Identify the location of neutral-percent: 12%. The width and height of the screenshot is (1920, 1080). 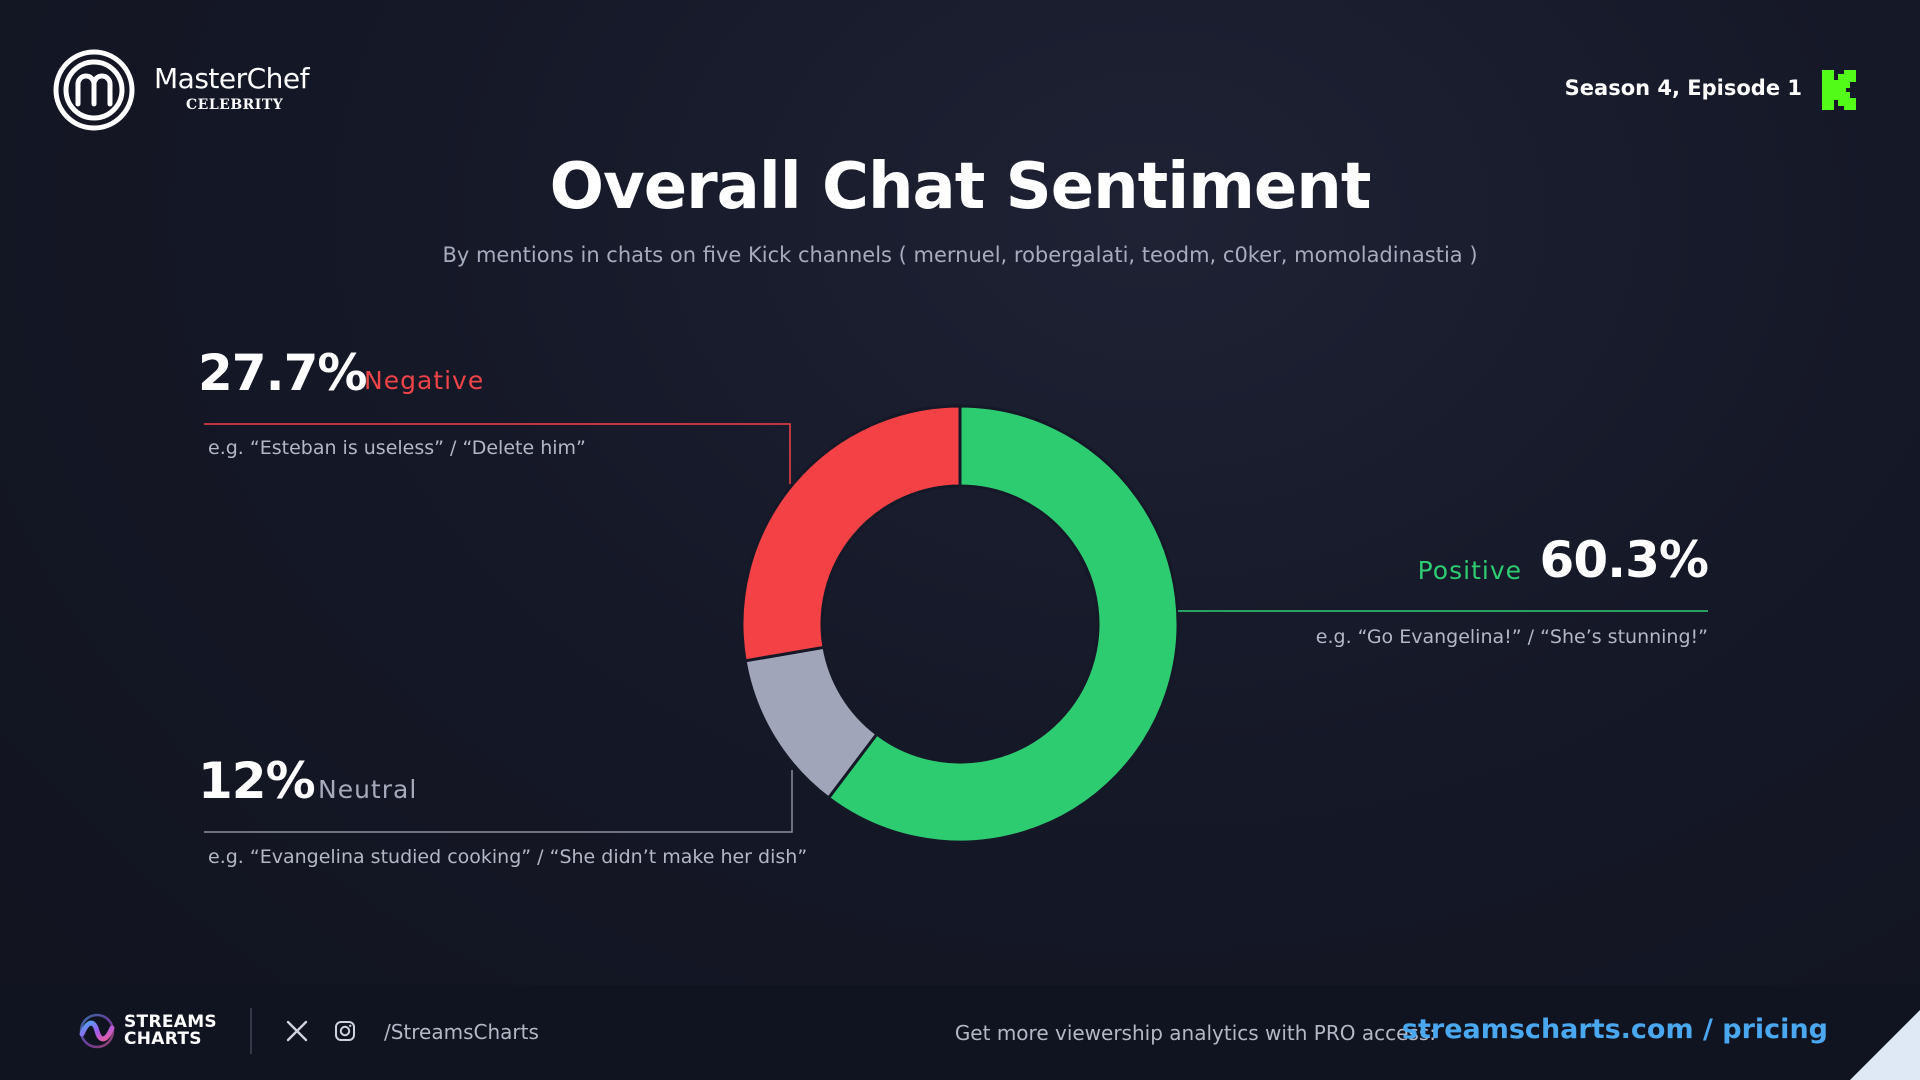
(257, 781).